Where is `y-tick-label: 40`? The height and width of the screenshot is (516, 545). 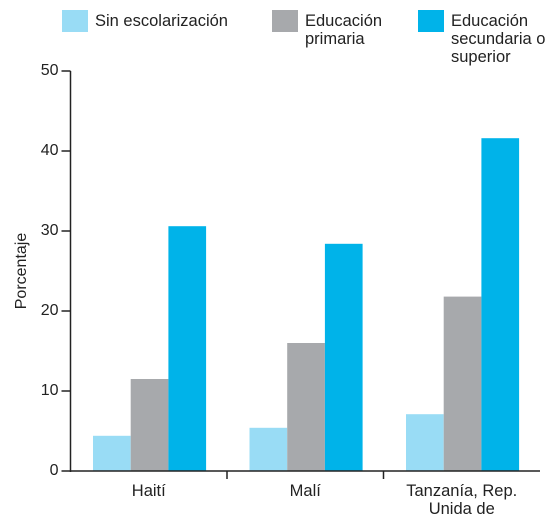
y-tick-label: 40 is located at coordinates (50, 150).